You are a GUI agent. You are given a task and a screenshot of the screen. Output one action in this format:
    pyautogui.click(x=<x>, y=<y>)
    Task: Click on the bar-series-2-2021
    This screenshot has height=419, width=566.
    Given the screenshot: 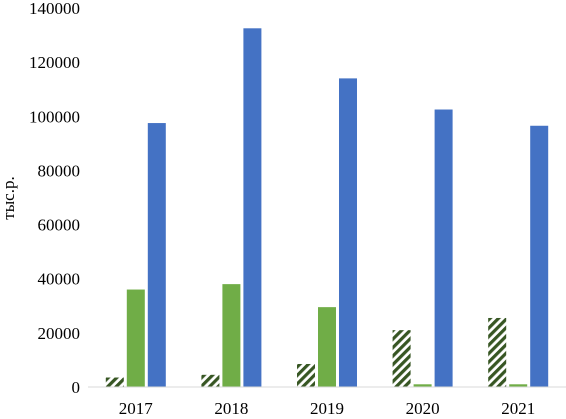 What is the action you would take?
    pyautogui.click(x=518, y=385)
    